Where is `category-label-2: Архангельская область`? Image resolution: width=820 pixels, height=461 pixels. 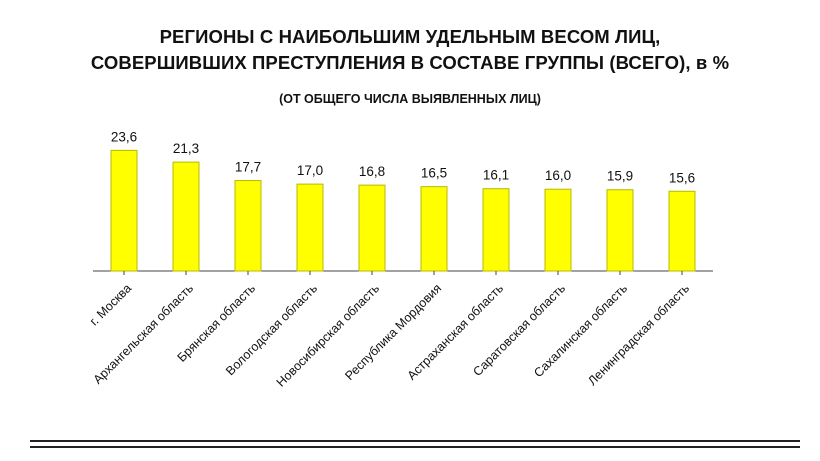 category-label-2: Архангельская область is located at coordinates (144, 334).